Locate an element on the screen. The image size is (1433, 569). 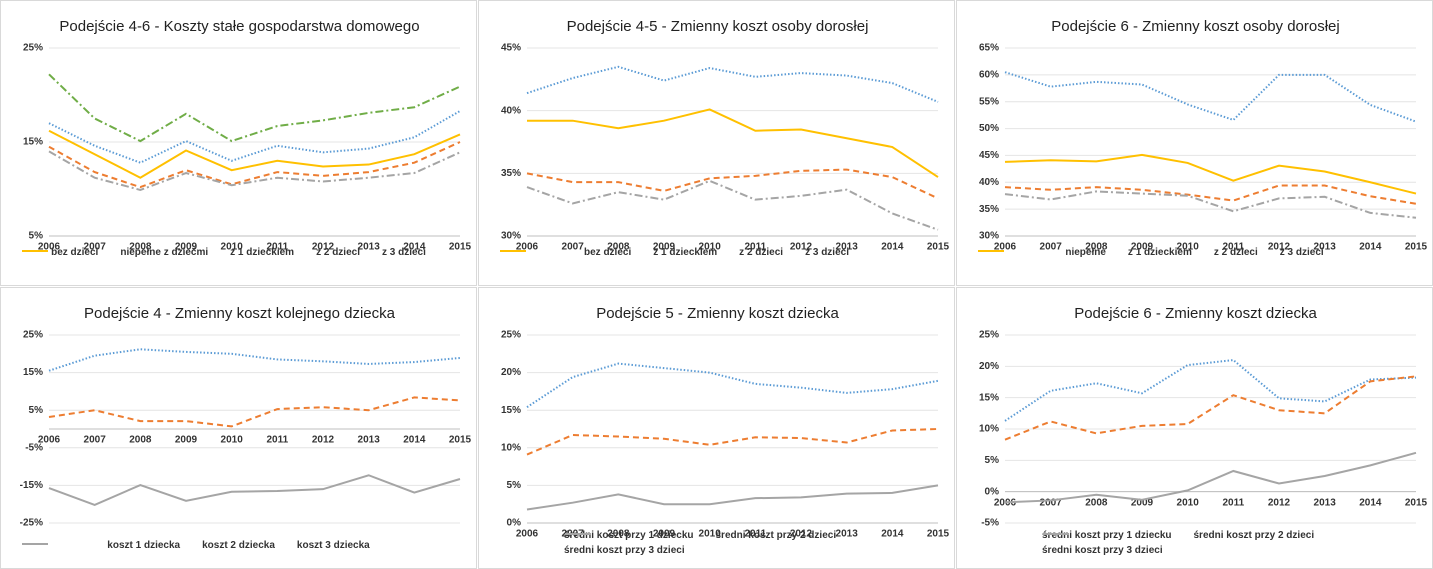
y-tick-label: 60% is located at coordinates (989, 74).